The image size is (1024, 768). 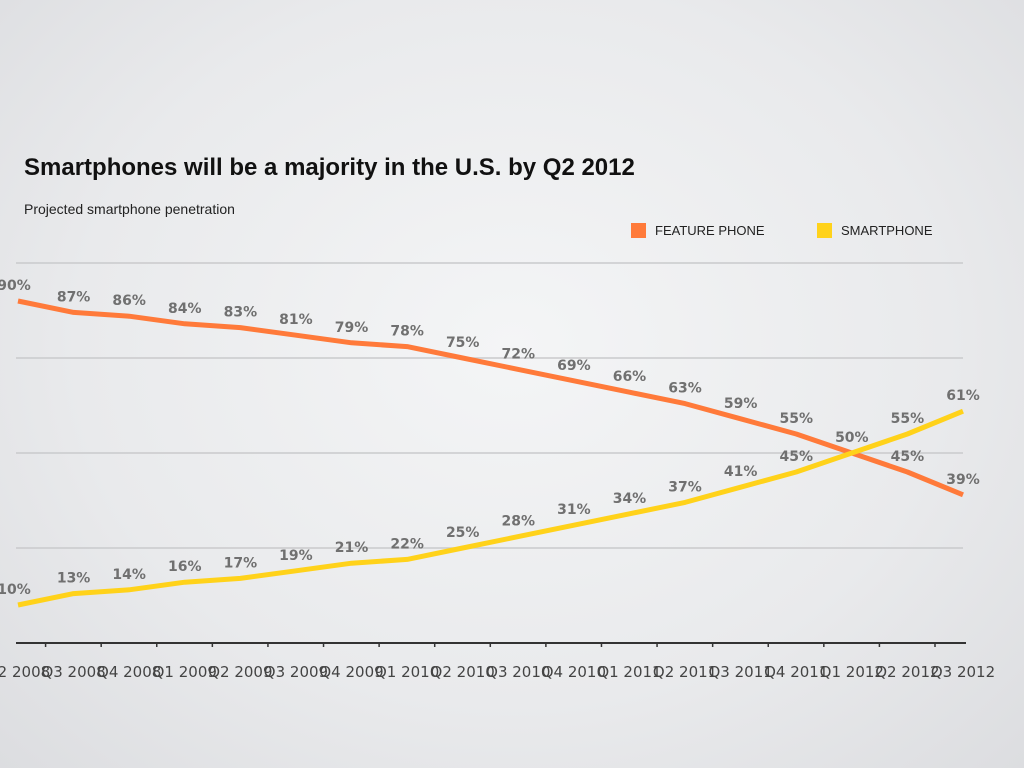 I want to click on data-label: 25%, so click(x=463, y=533).